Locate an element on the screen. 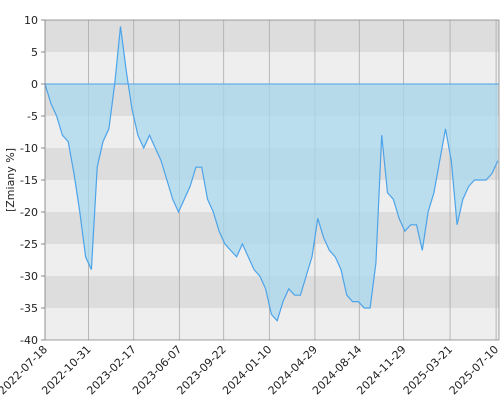  x-tick-label: 2025-07-10 is located at coordinates (473, 370).